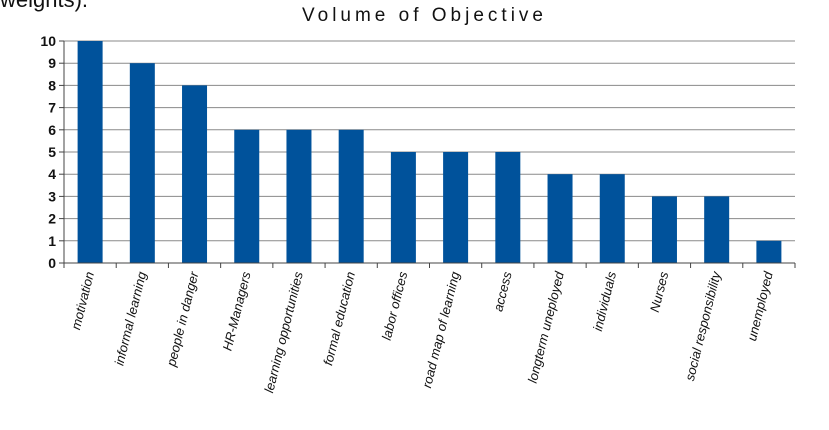  I want to click on y-tick-label: 6, so click(52, 130).